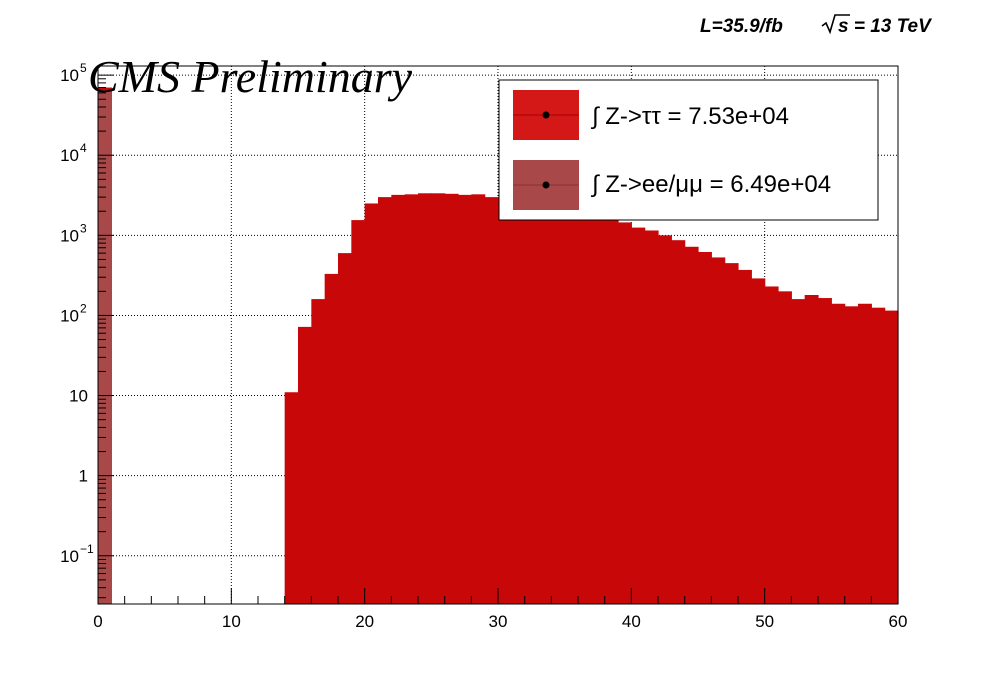 The image size is (998, 673). Describe the element at coordinates (898, 621) in the screenshot. I see `x-tick-label: 60` at that location.